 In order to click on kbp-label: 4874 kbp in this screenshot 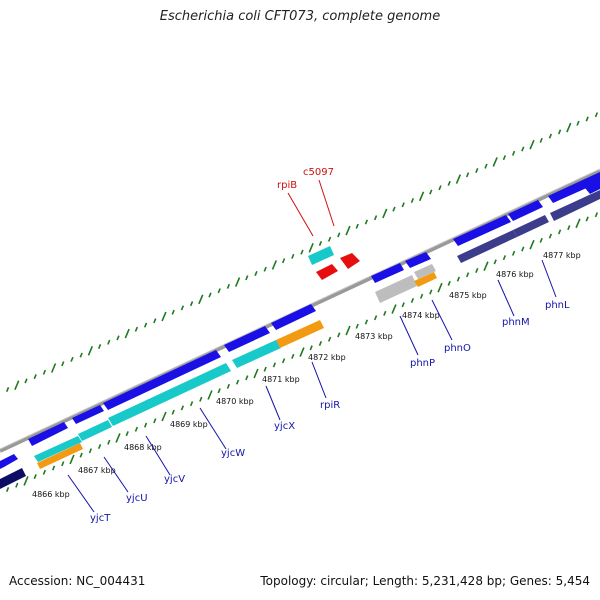, I will do `click(421, 315)`.